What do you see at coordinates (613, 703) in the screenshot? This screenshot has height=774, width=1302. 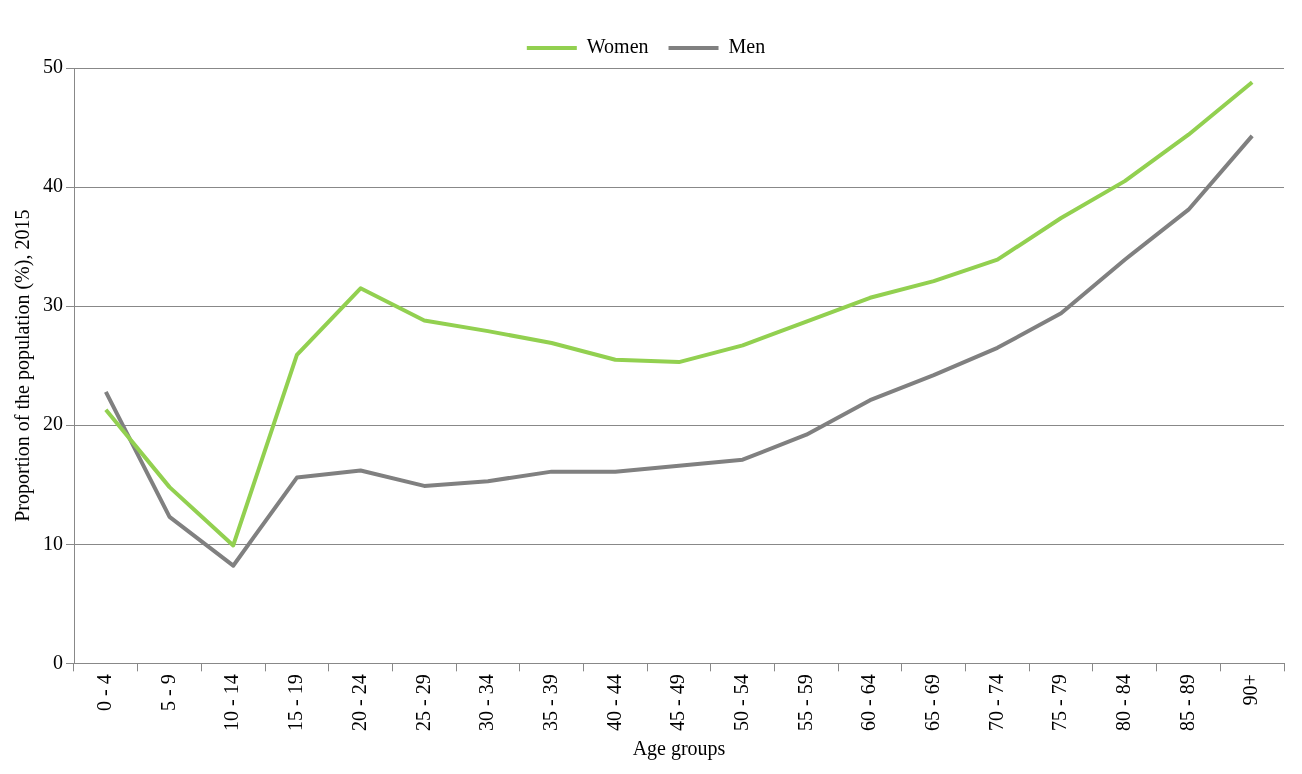 I see `x-tick-label: 40 - 44` at bounding box center [613, 703].